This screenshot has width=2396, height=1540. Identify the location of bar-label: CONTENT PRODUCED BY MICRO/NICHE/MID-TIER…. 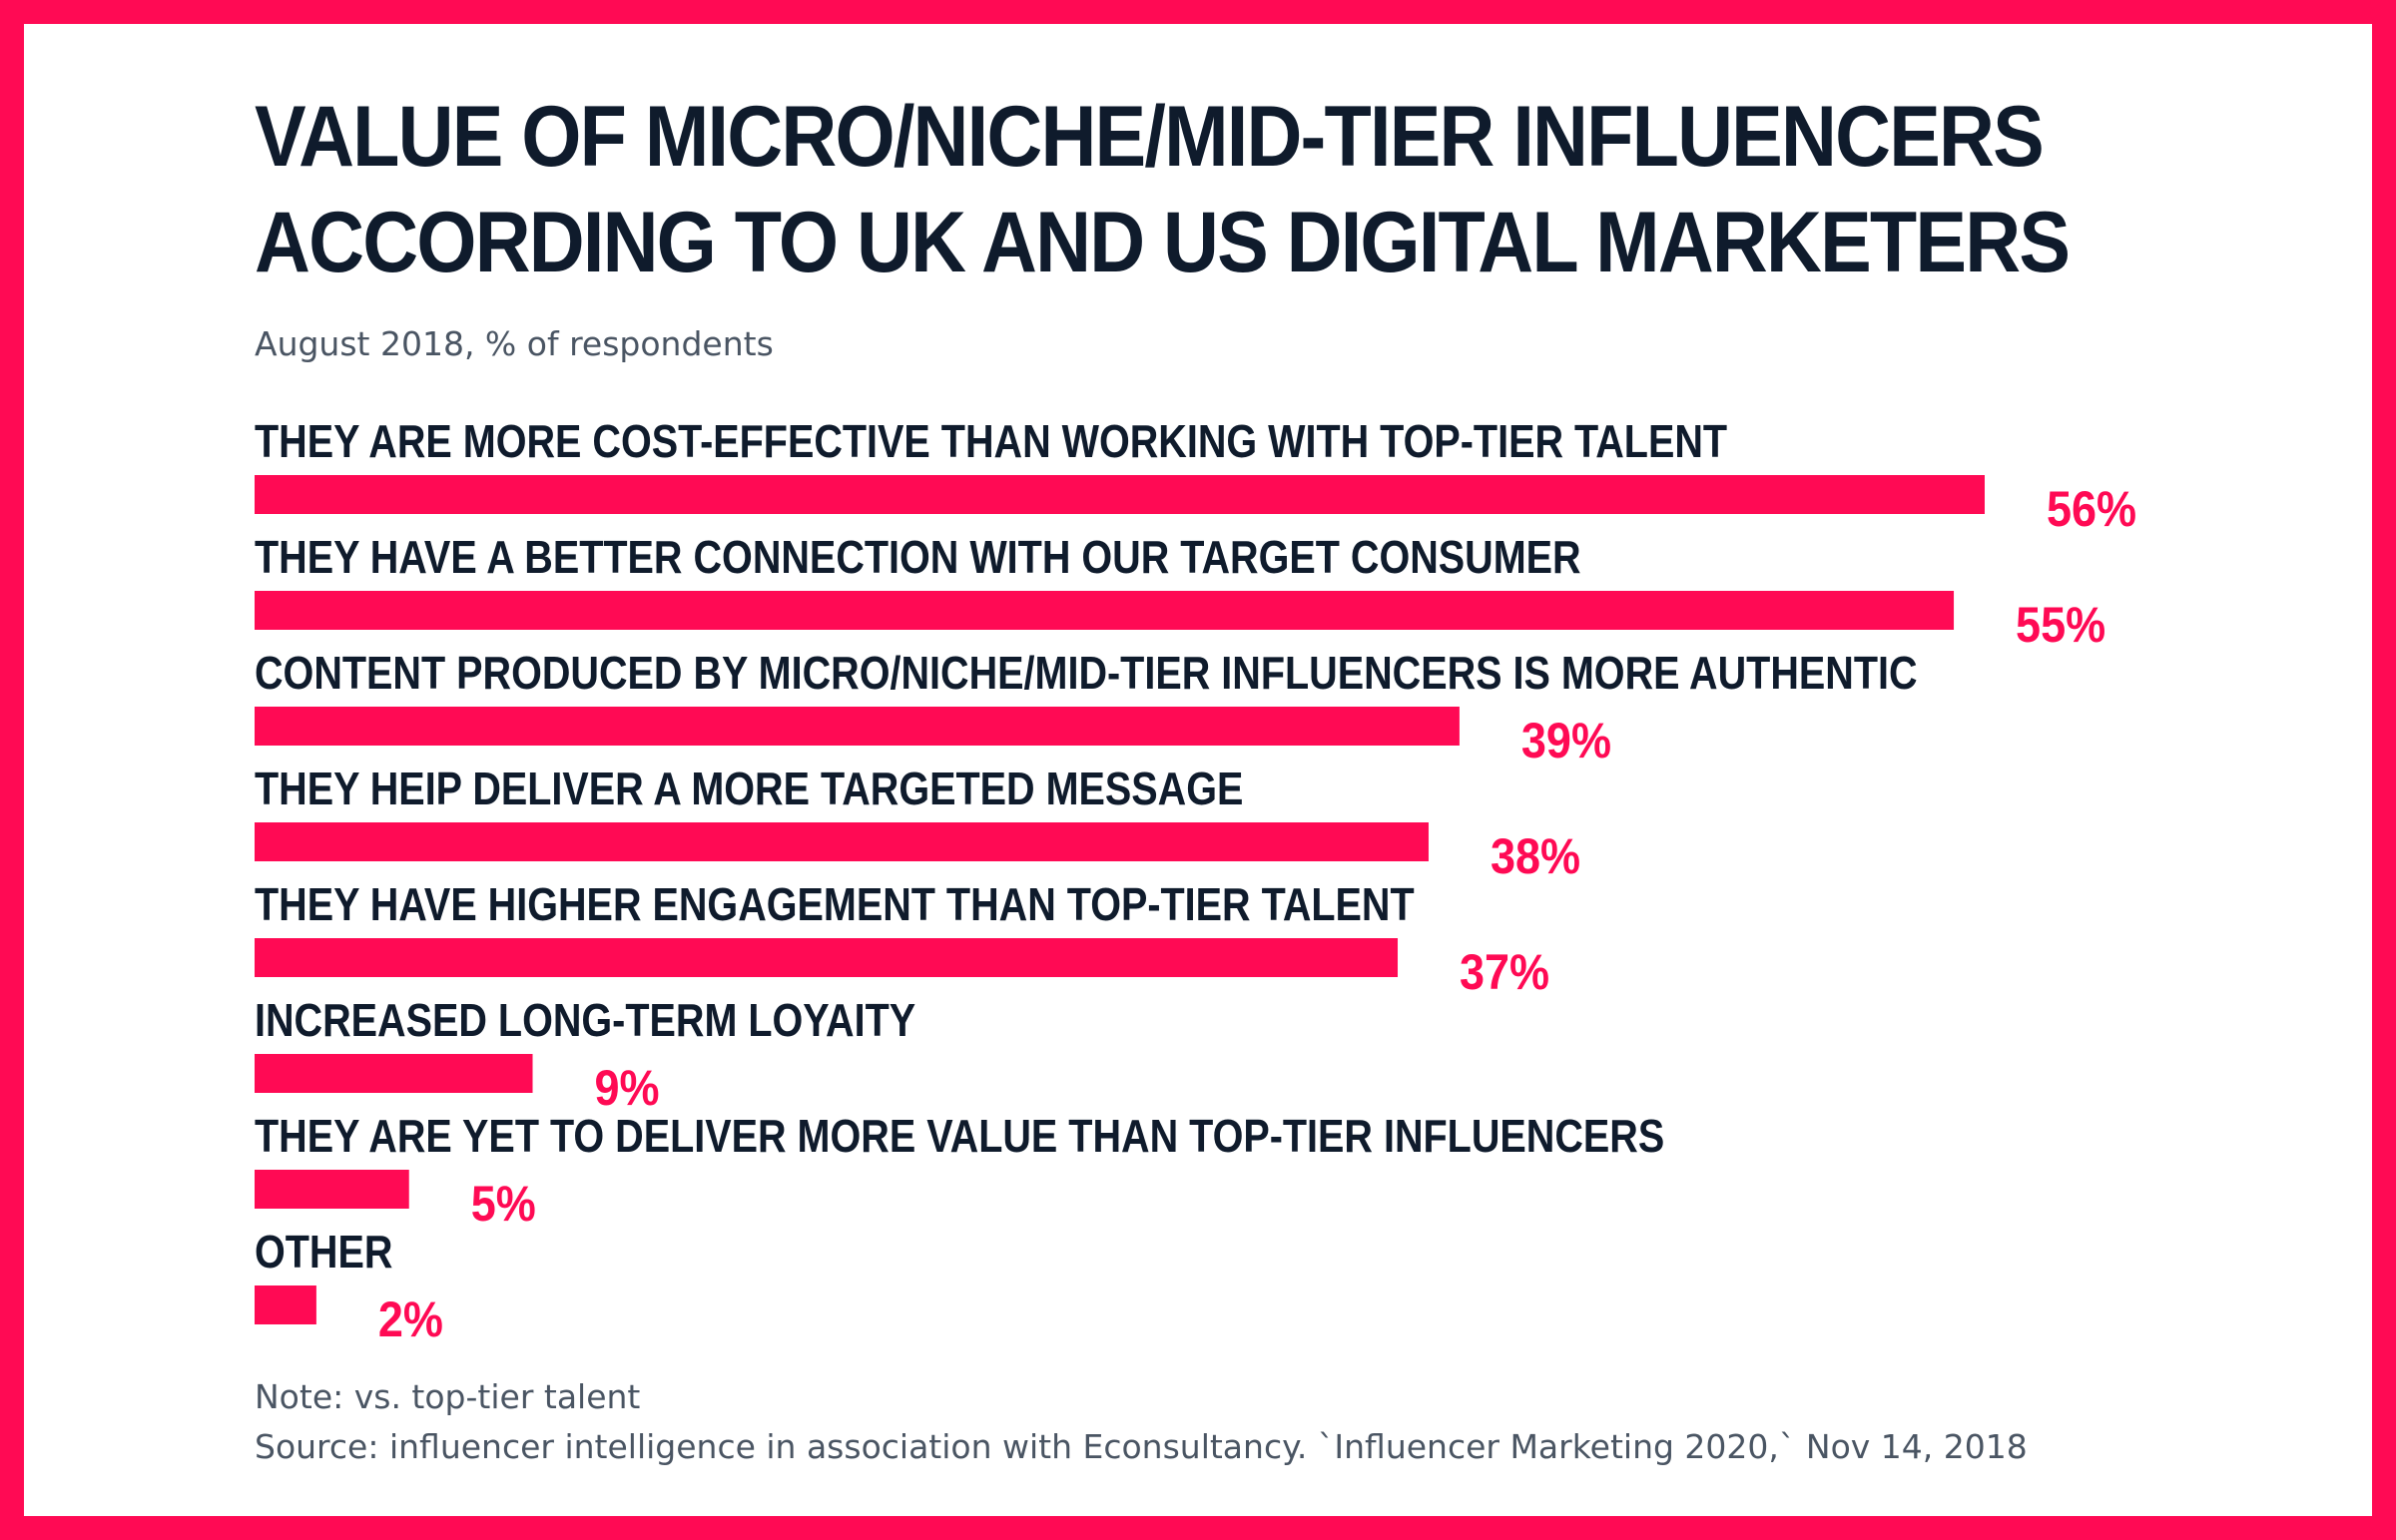
(1086, 673).